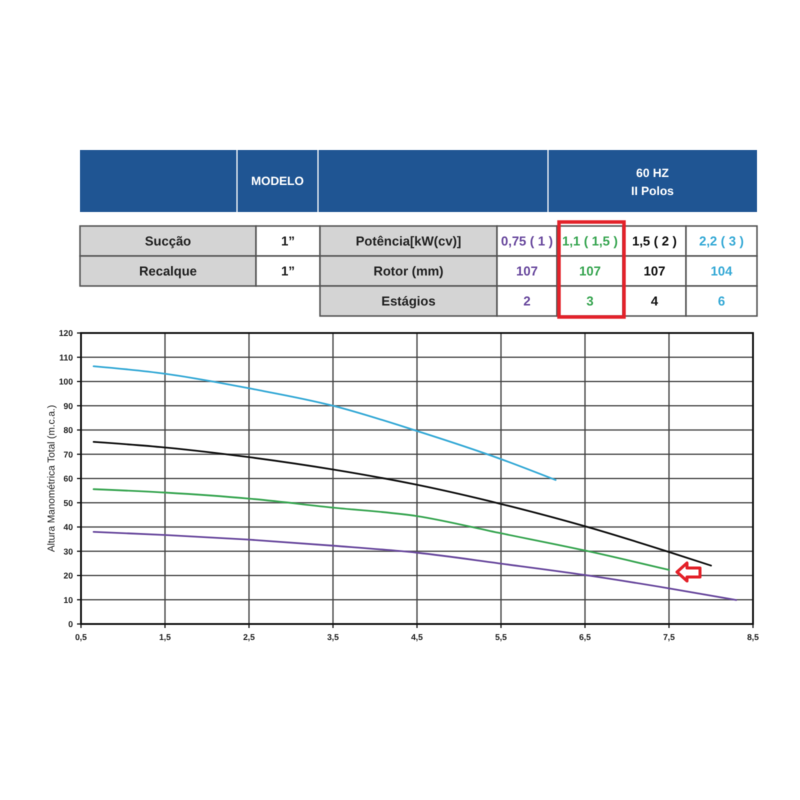  Describe the element at coordinates (69, 527) in the screenshot. I see `y-tick-label: 40` at that location.